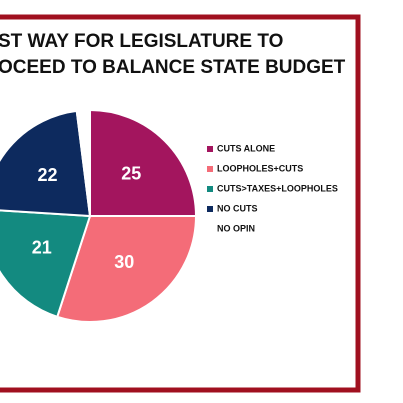 This screenshot has width=403, height=403. I want to click on legend-label: NO CUTS, so click(237, 208).